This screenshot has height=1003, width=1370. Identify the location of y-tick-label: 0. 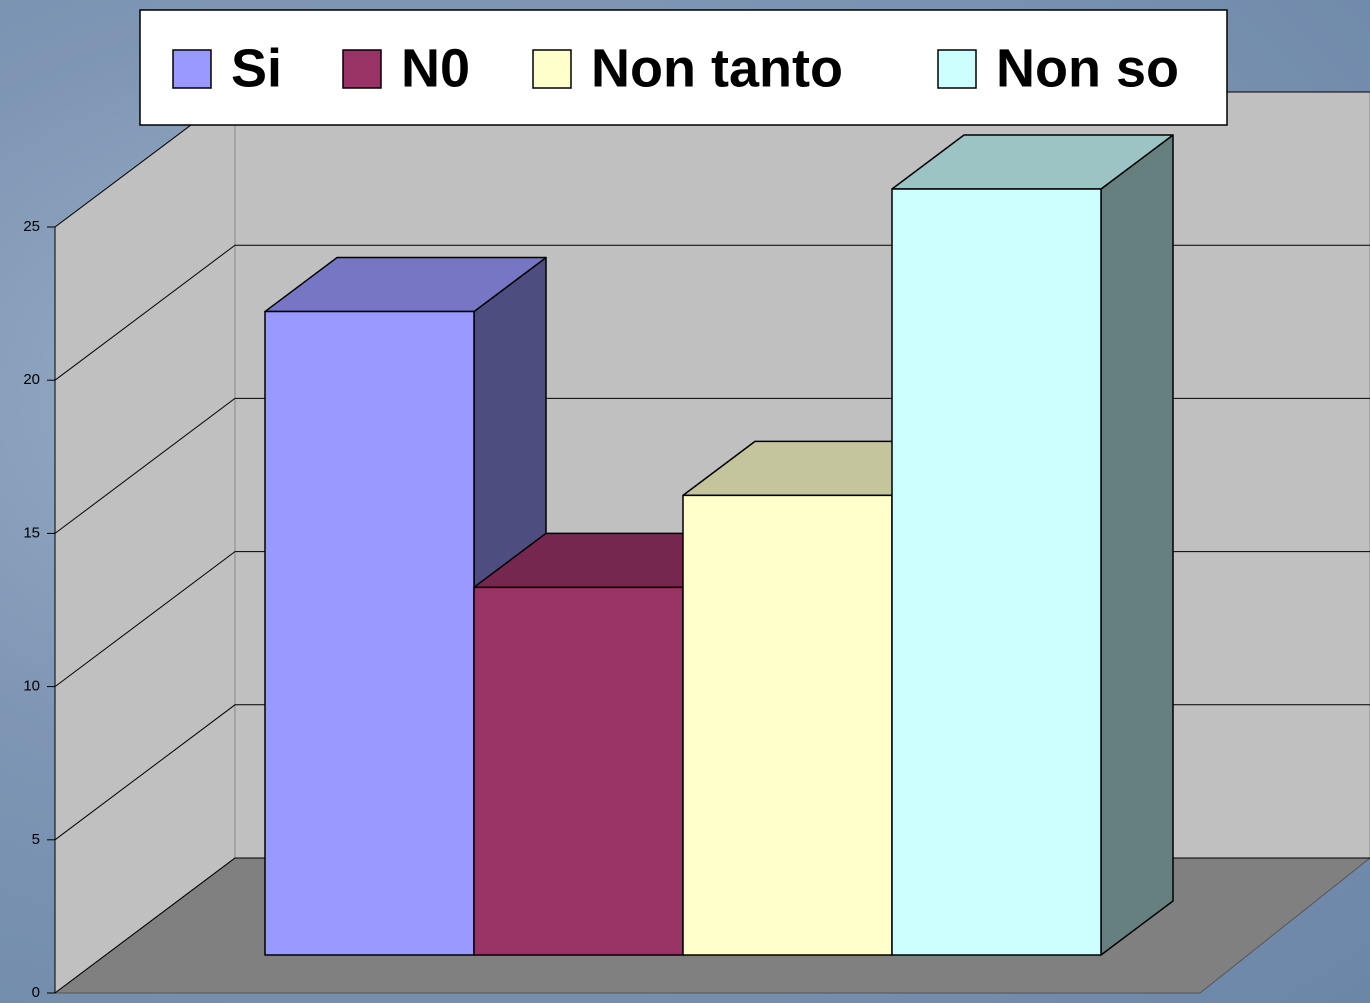
(36, 992).